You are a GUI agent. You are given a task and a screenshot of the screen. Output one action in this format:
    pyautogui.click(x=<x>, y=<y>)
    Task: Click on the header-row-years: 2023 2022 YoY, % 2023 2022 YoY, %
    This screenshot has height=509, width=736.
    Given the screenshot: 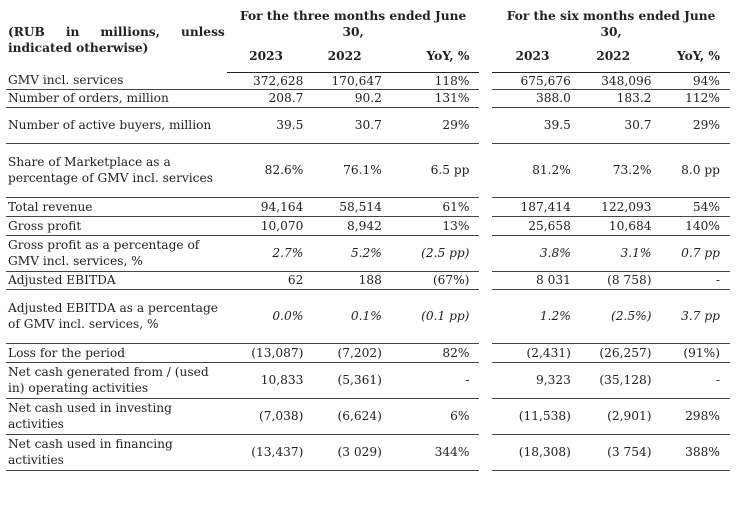 What is the action you would take?
    pyautogui.click(x=368, y=56)
    